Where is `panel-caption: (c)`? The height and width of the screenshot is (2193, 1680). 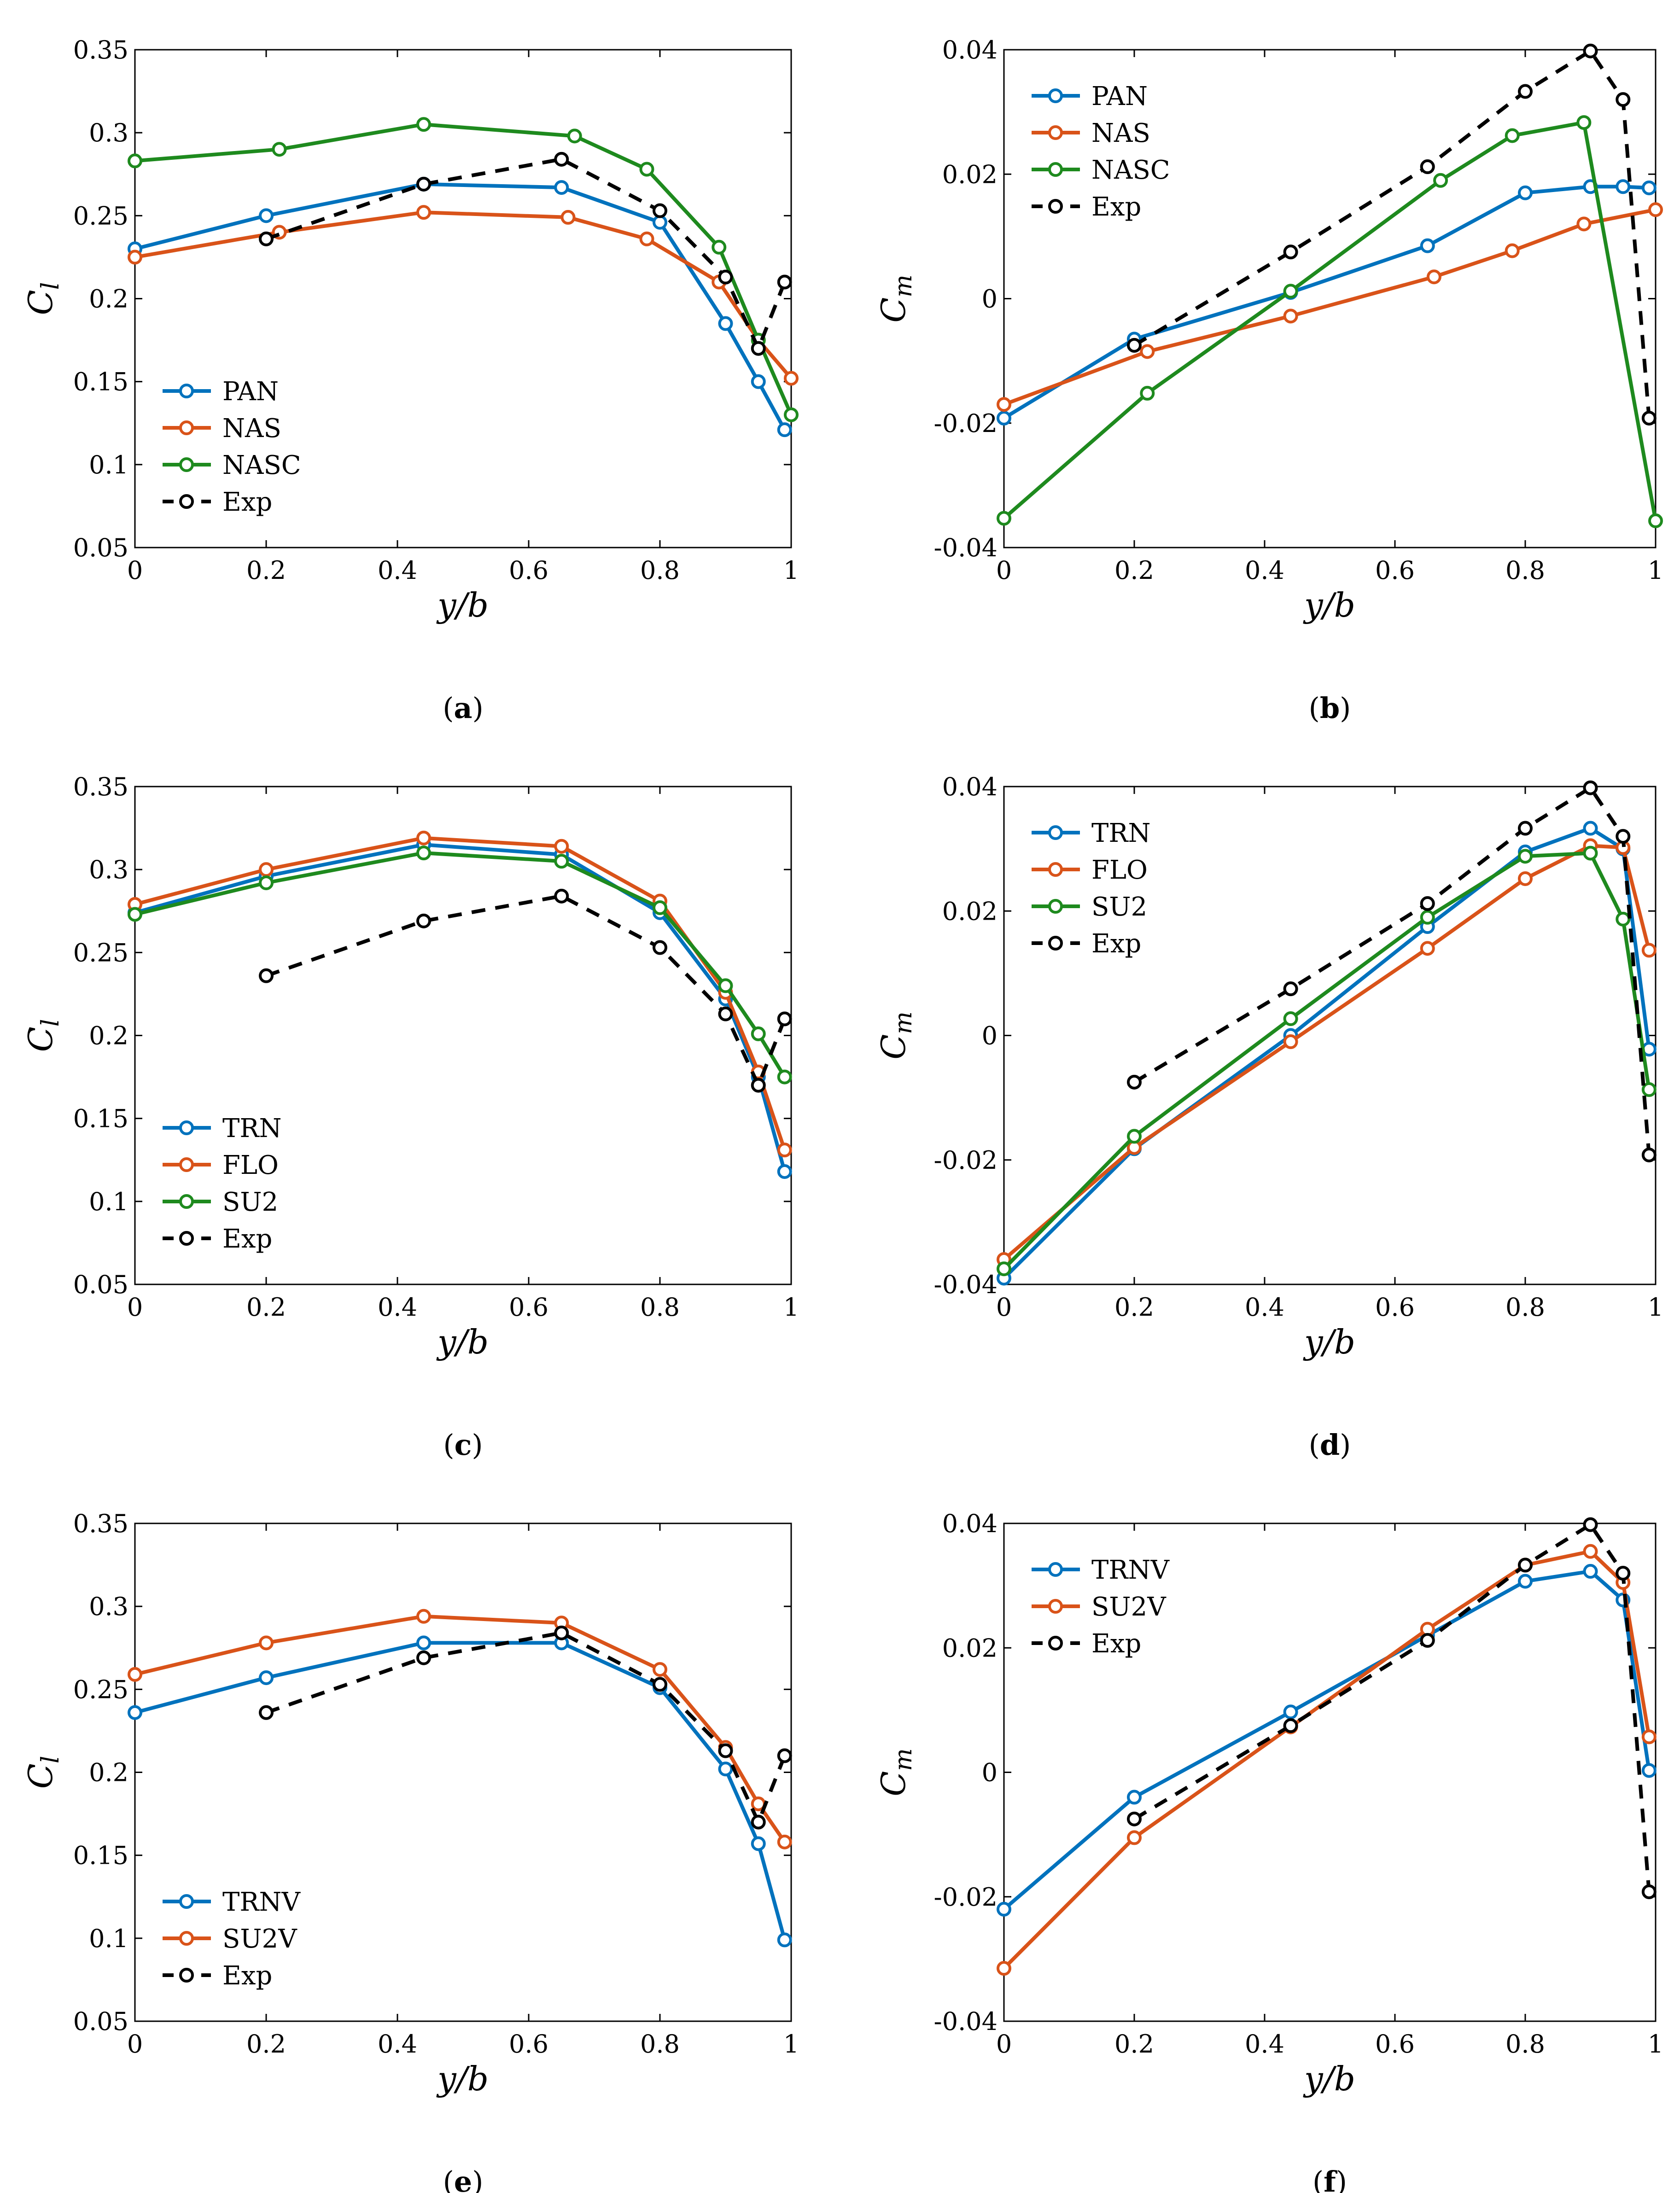 panel-caption: (c) is located at coordinates (463, 1445).